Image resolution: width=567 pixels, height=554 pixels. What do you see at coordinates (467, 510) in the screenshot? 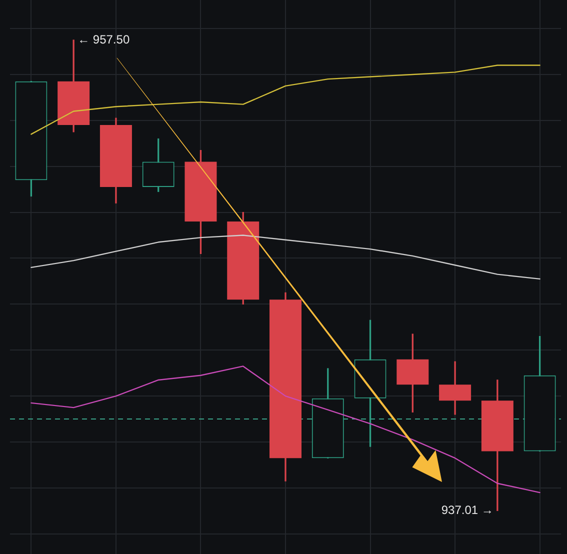
I see `annotation: 937.01 →` at bounding box center [467, 510].